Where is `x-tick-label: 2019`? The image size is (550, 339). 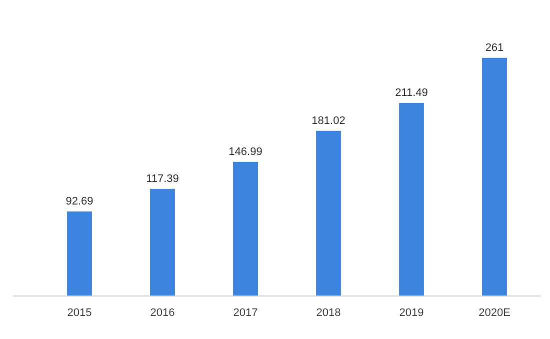 x-tick-label: 2019 is located at coordinates (411, 313).